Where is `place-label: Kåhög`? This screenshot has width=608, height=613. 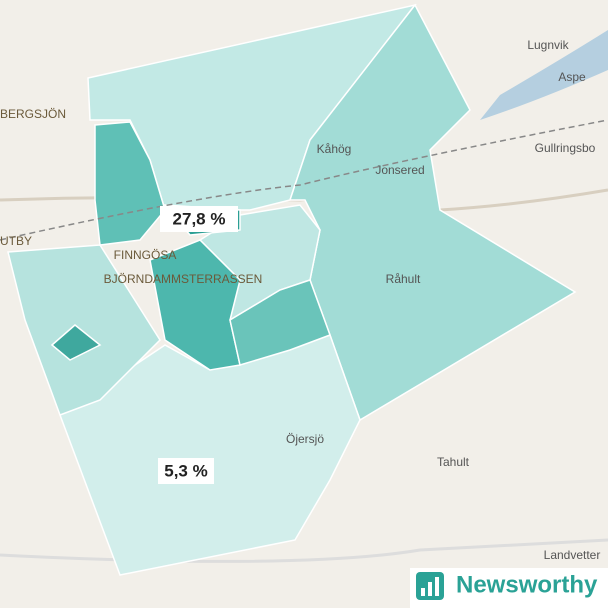 place-label: Kåhög is located at coordinates (334, 149).